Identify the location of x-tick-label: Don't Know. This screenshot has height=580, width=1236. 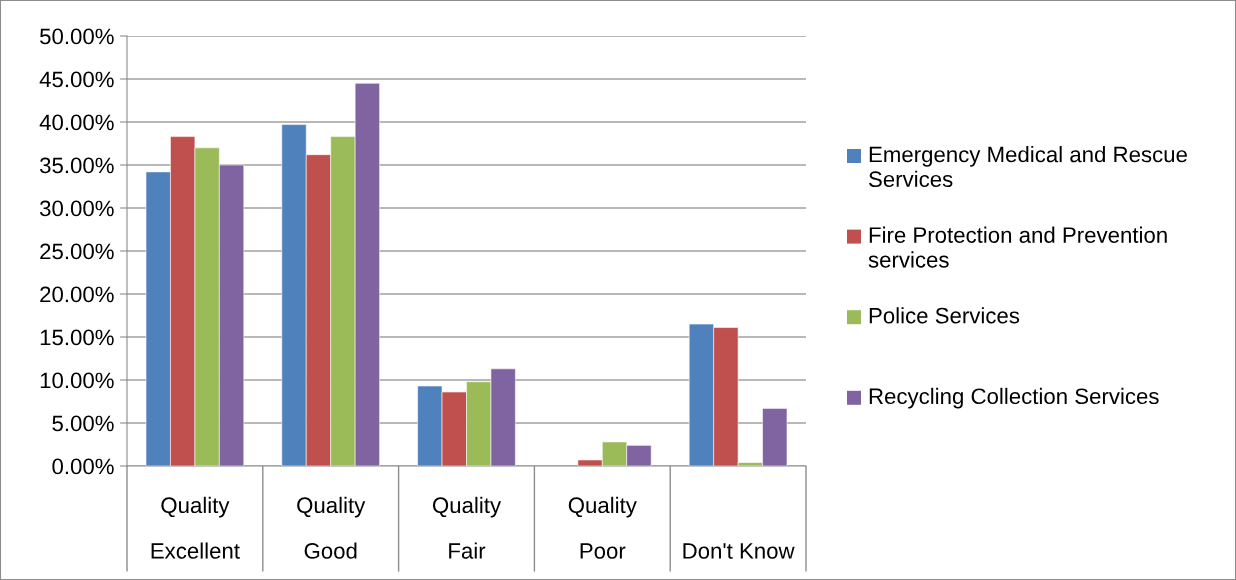
(739, 551).